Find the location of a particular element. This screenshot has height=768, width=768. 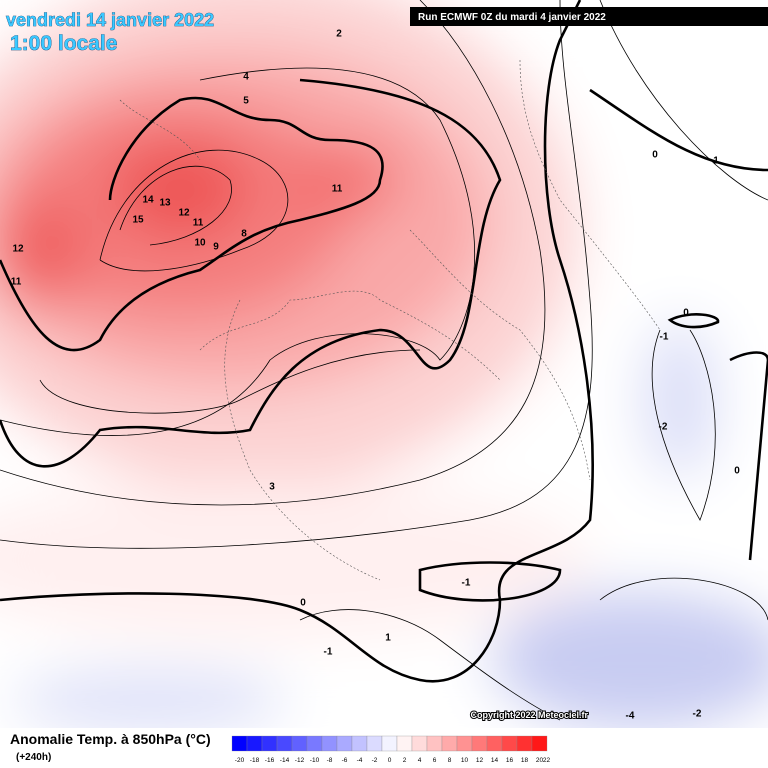

scale-label: 6 is located at coordinates (435, 760).